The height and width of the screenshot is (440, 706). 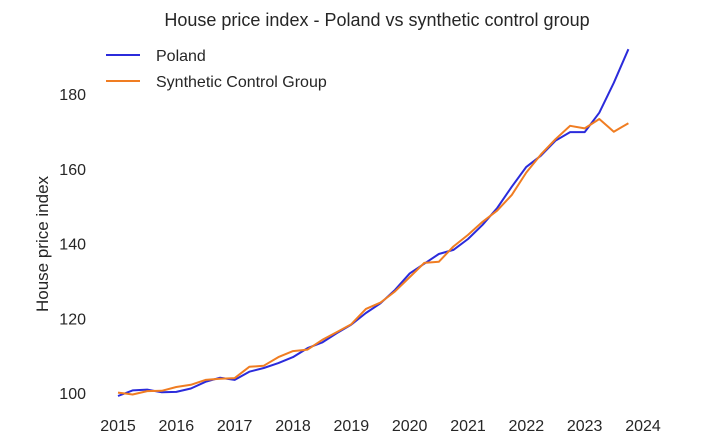 What do you see at coordinates (72, 170) in the screenshot?
I see `y-tick-label: 160` at bounding box center [72, 170].